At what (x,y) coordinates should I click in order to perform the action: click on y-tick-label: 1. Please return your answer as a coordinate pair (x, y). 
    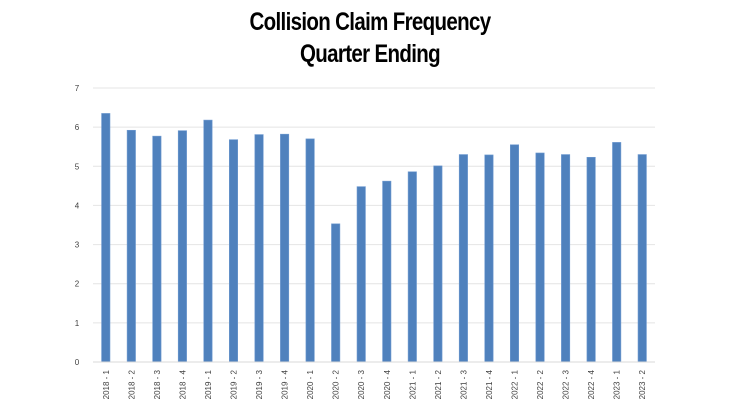
    Looking at the image, I should click on (77, 323).